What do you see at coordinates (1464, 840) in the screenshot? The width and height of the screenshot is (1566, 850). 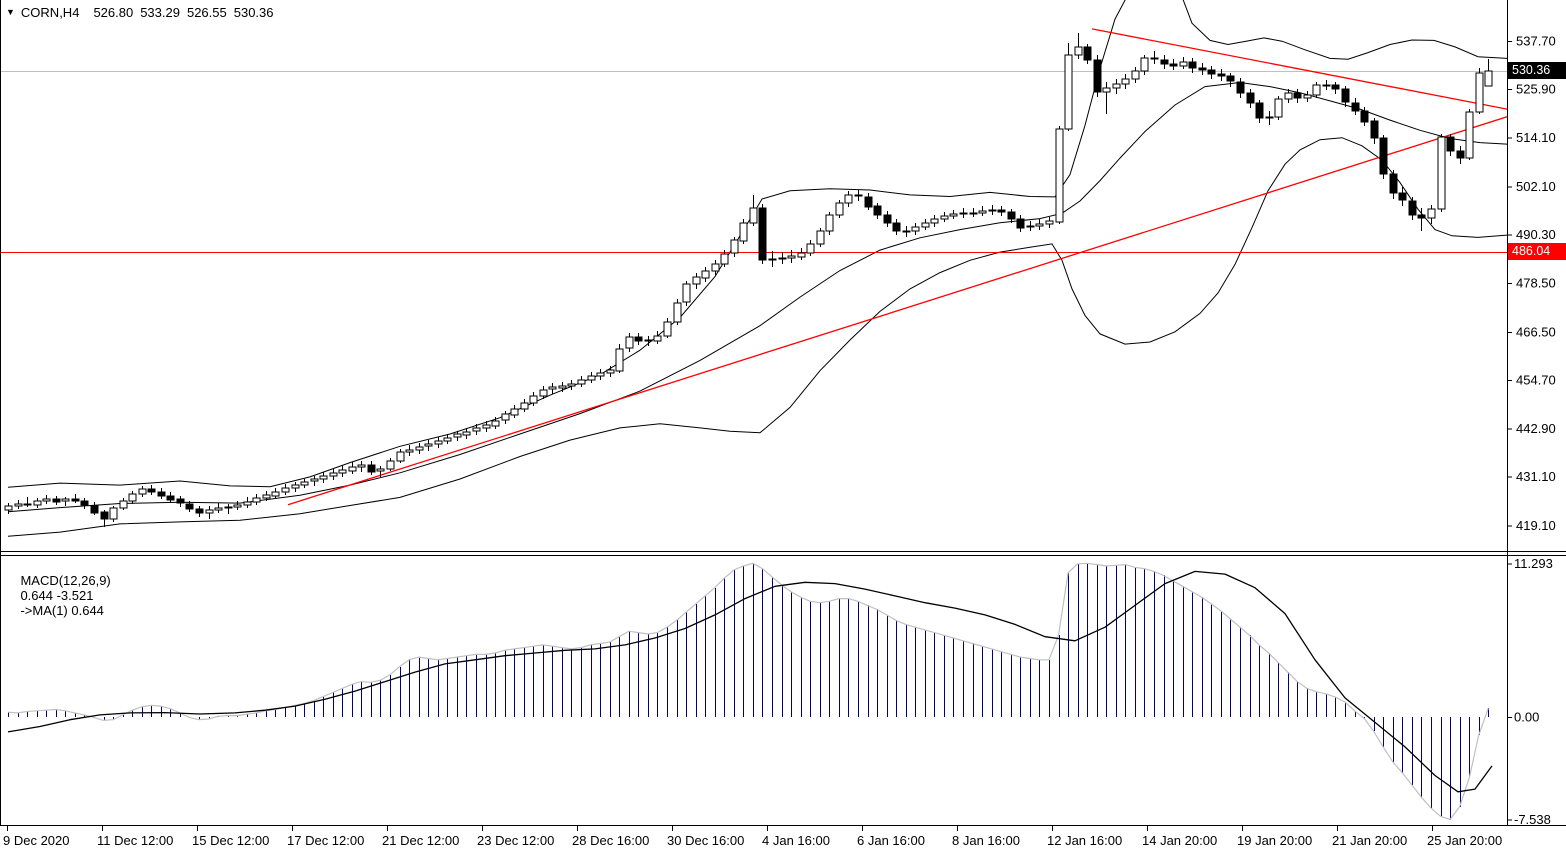 I see `svg-text: 25 Jan 20:00` at bounding box center [1464, 840].